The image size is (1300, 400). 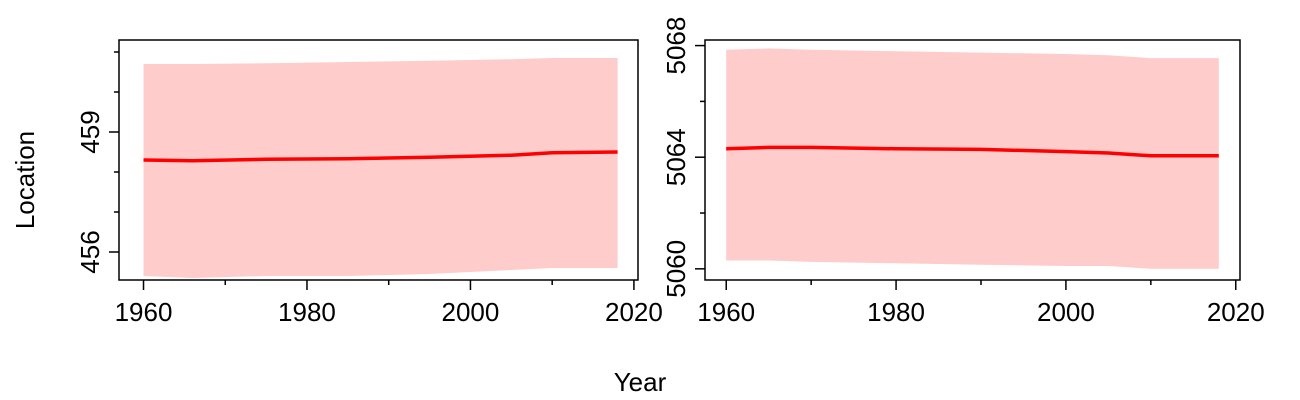 What do you see at coordinates (90, 251) in the screenshot?
I see `y-tick-label: 456` at bounding box center [90, 251].